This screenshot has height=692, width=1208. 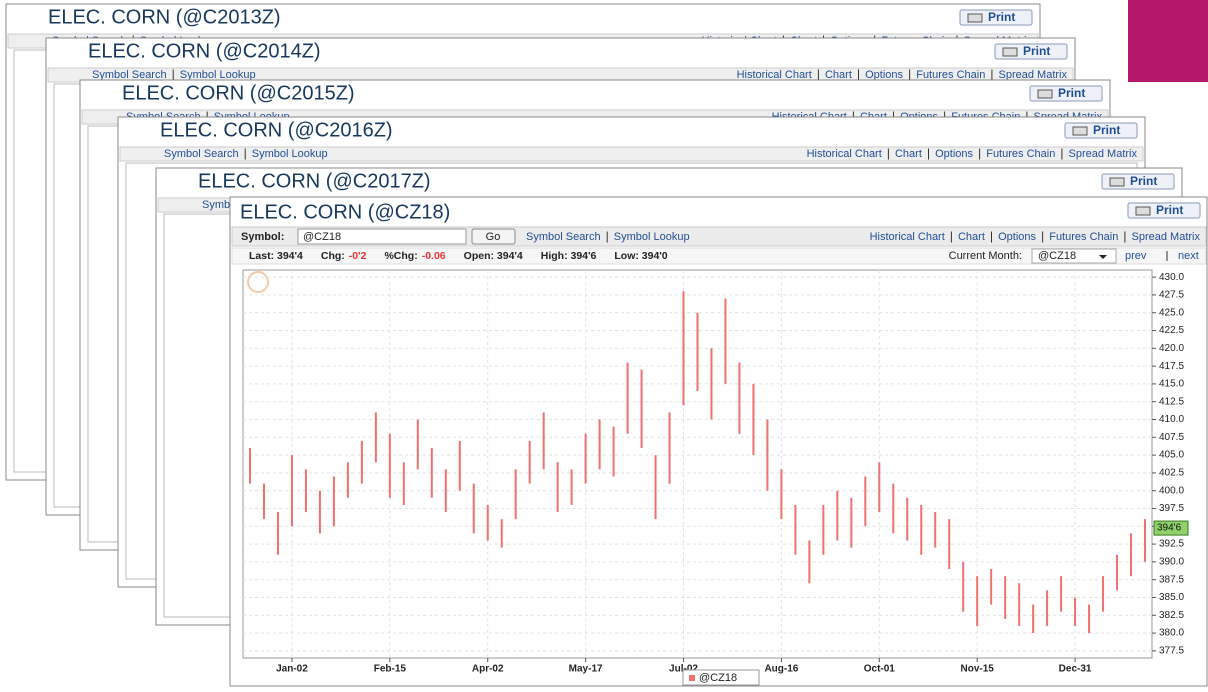 What do you see at coordinates (985, 256) in the screenshot?
I see `current-month-label: Current Month:` at bounding box center [985, 256].